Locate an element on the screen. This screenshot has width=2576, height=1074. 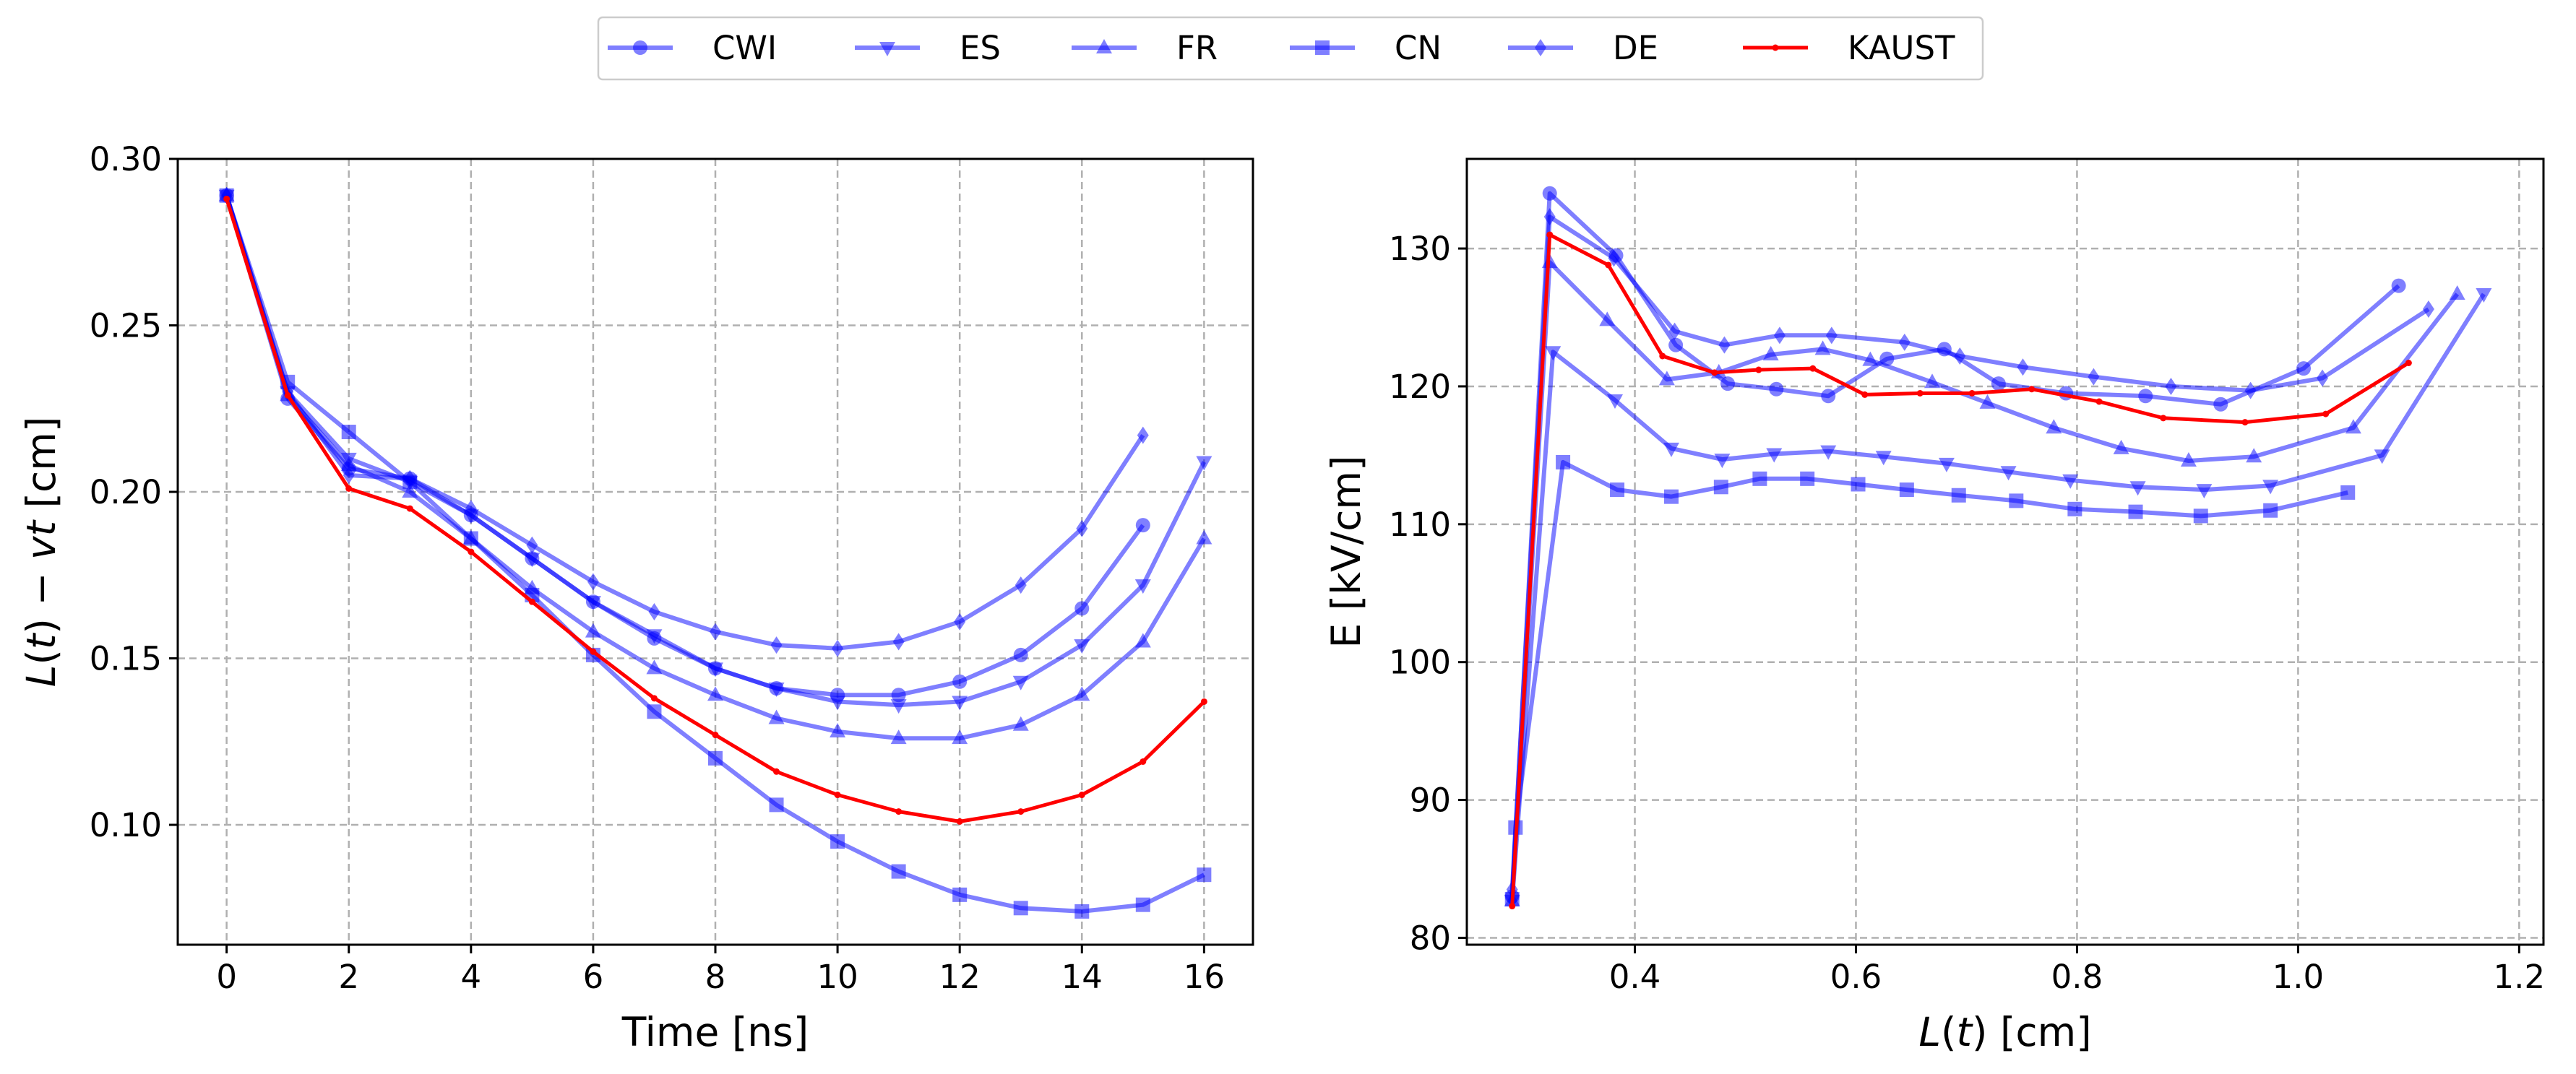
y-axis-label-part: t is located at coordinates (41, 640).